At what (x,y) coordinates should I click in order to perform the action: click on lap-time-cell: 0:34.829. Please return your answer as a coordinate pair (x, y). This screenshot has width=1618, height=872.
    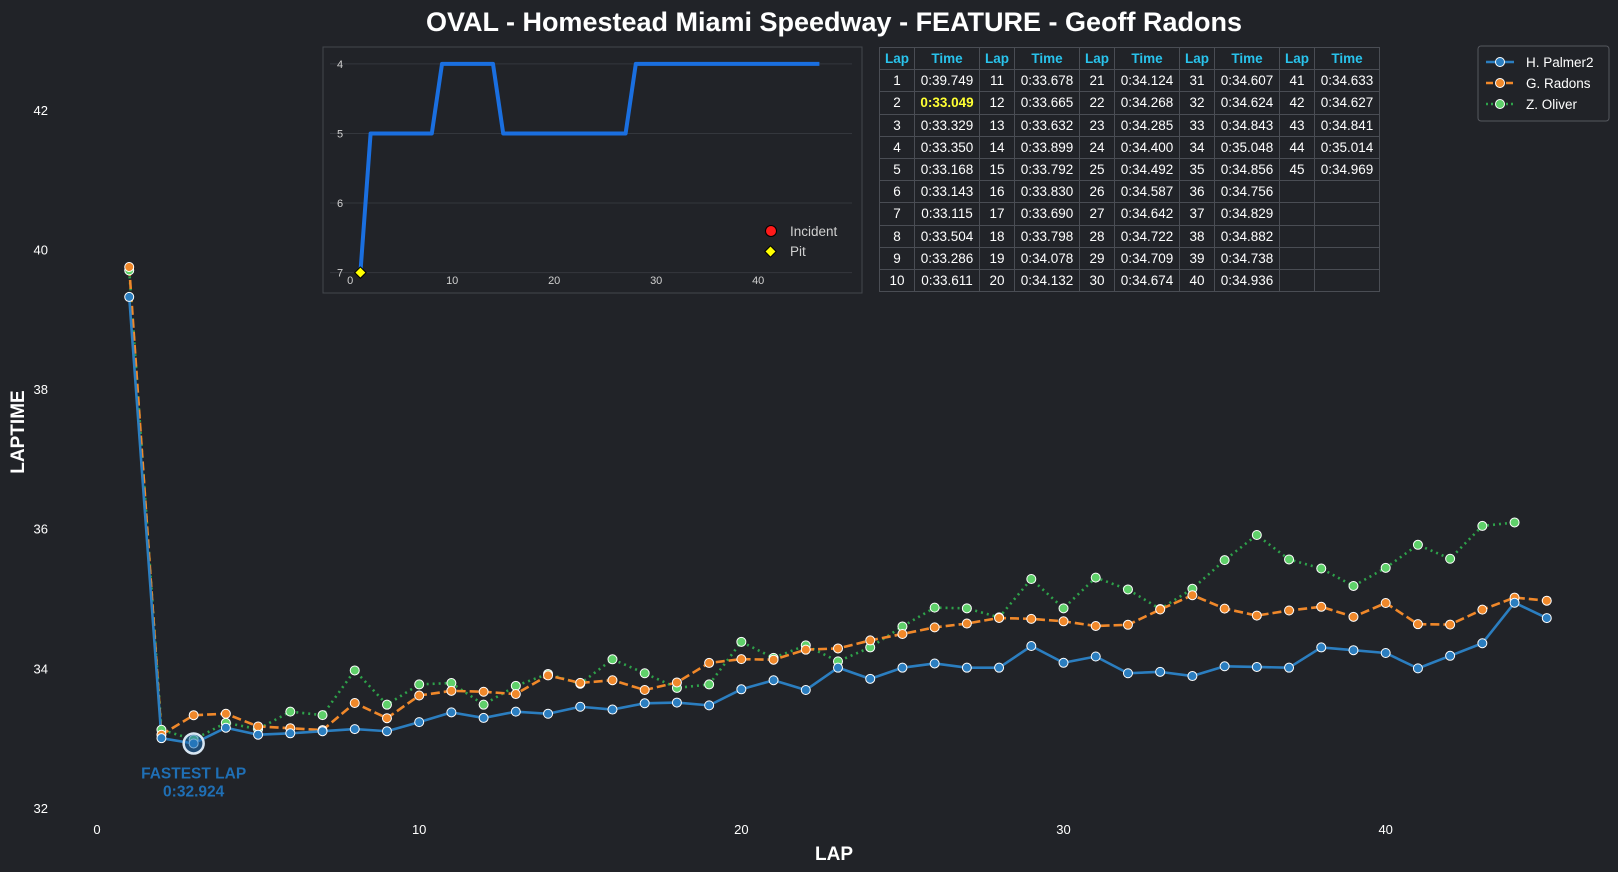
    Looking at the image, I should click on (1247, 214).